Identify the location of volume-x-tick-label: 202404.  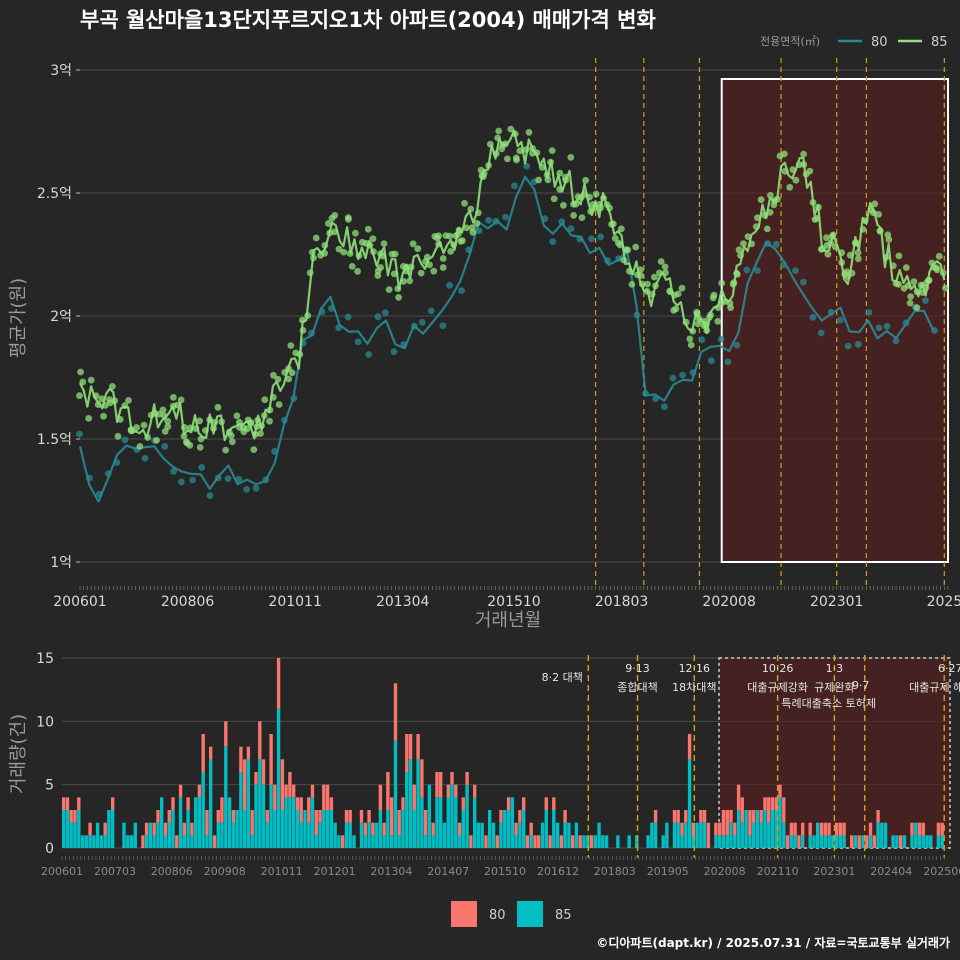
(891, 871).